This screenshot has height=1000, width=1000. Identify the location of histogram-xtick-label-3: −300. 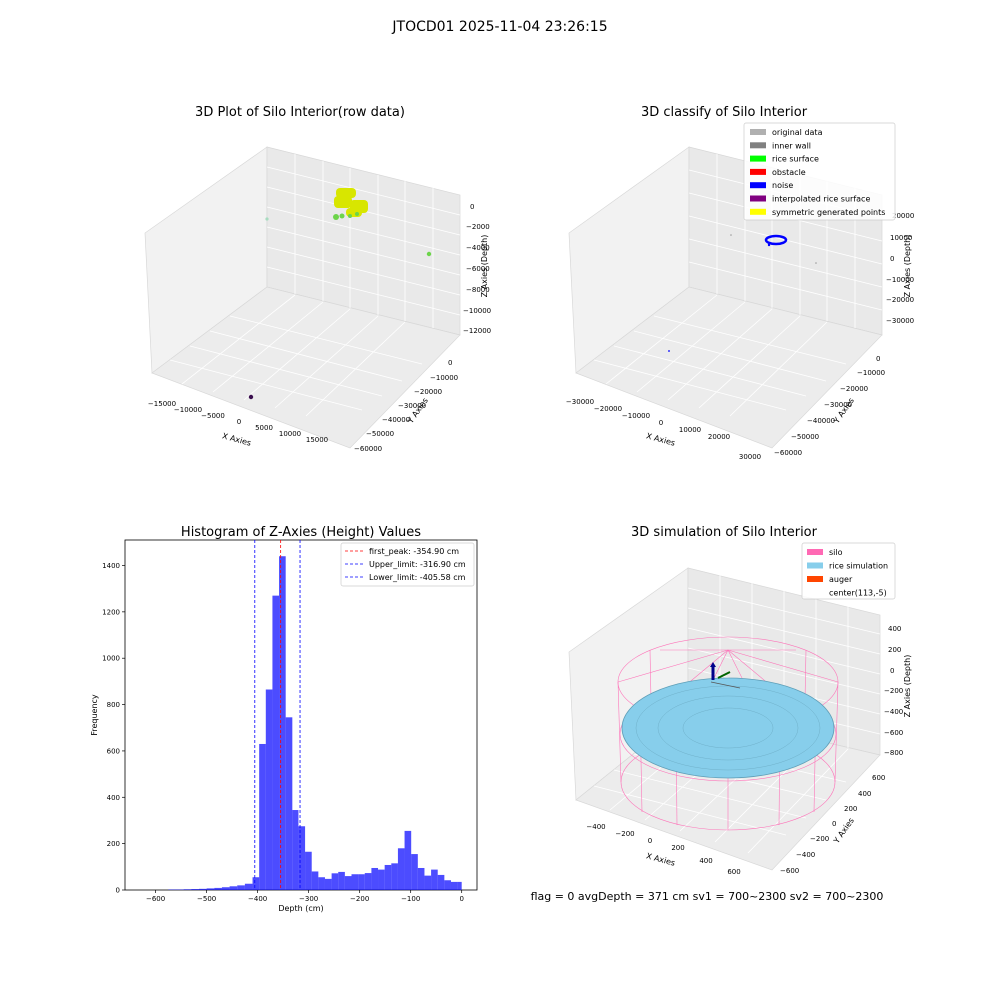
(308, 899).